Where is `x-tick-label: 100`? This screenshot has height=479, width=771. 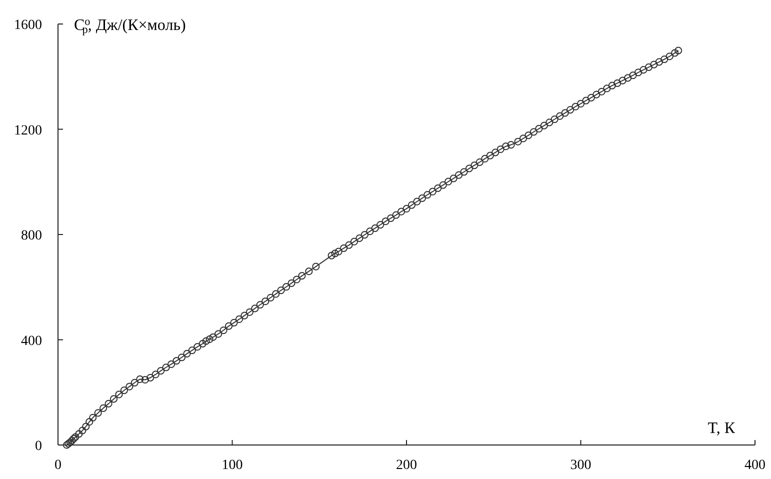
x-tick-label: 100 is located at coordinates (232, 465).